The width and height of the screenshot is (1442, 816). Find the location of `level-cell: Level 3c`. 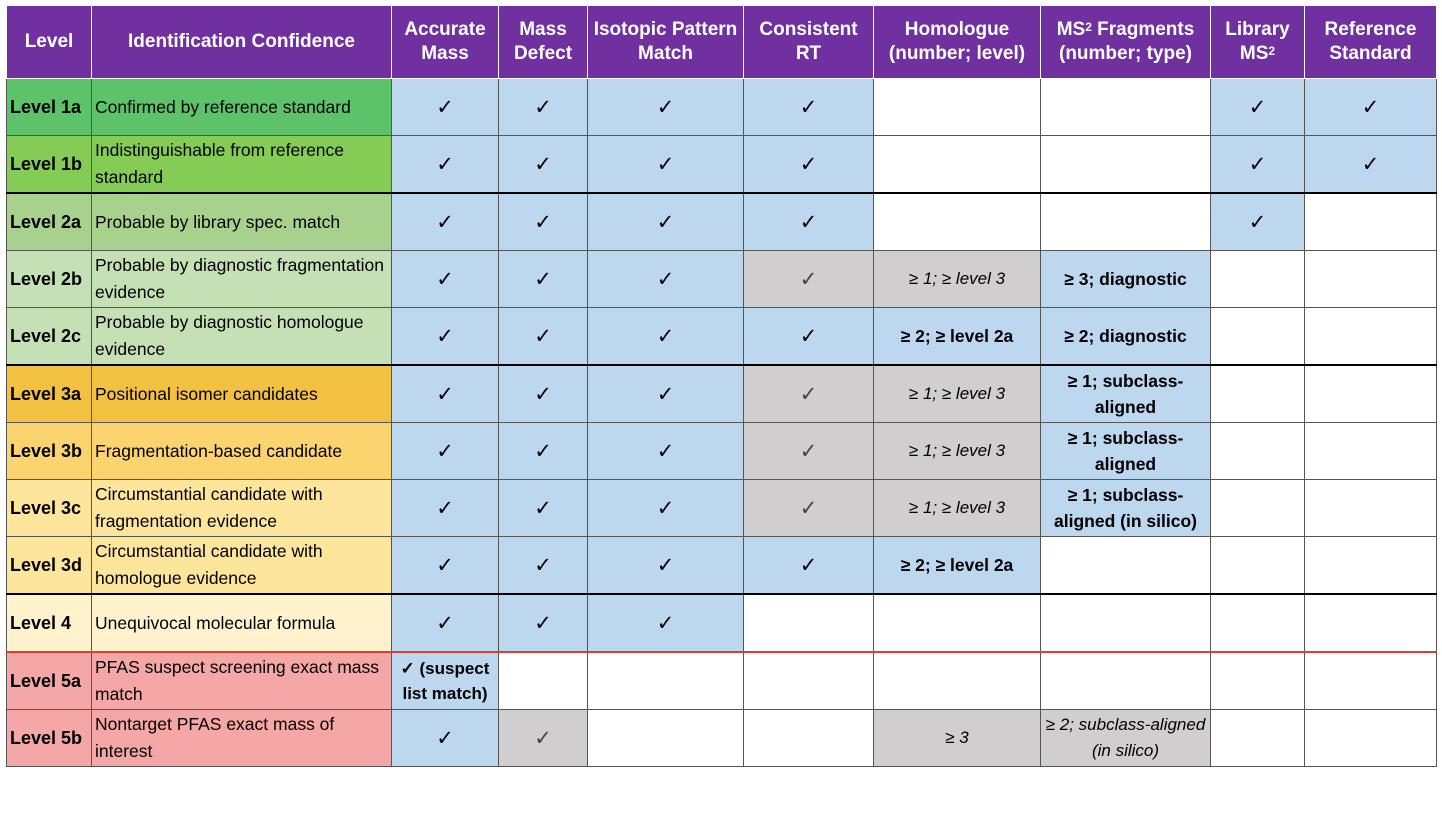

level-cell: Level 3c is located at coordinates (49, 508).